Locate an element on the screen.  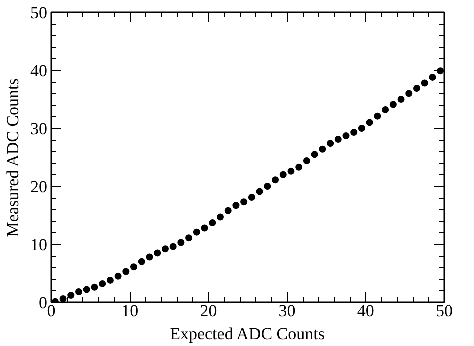
y-tick-label: 50 is located at coordinates (39, 13).